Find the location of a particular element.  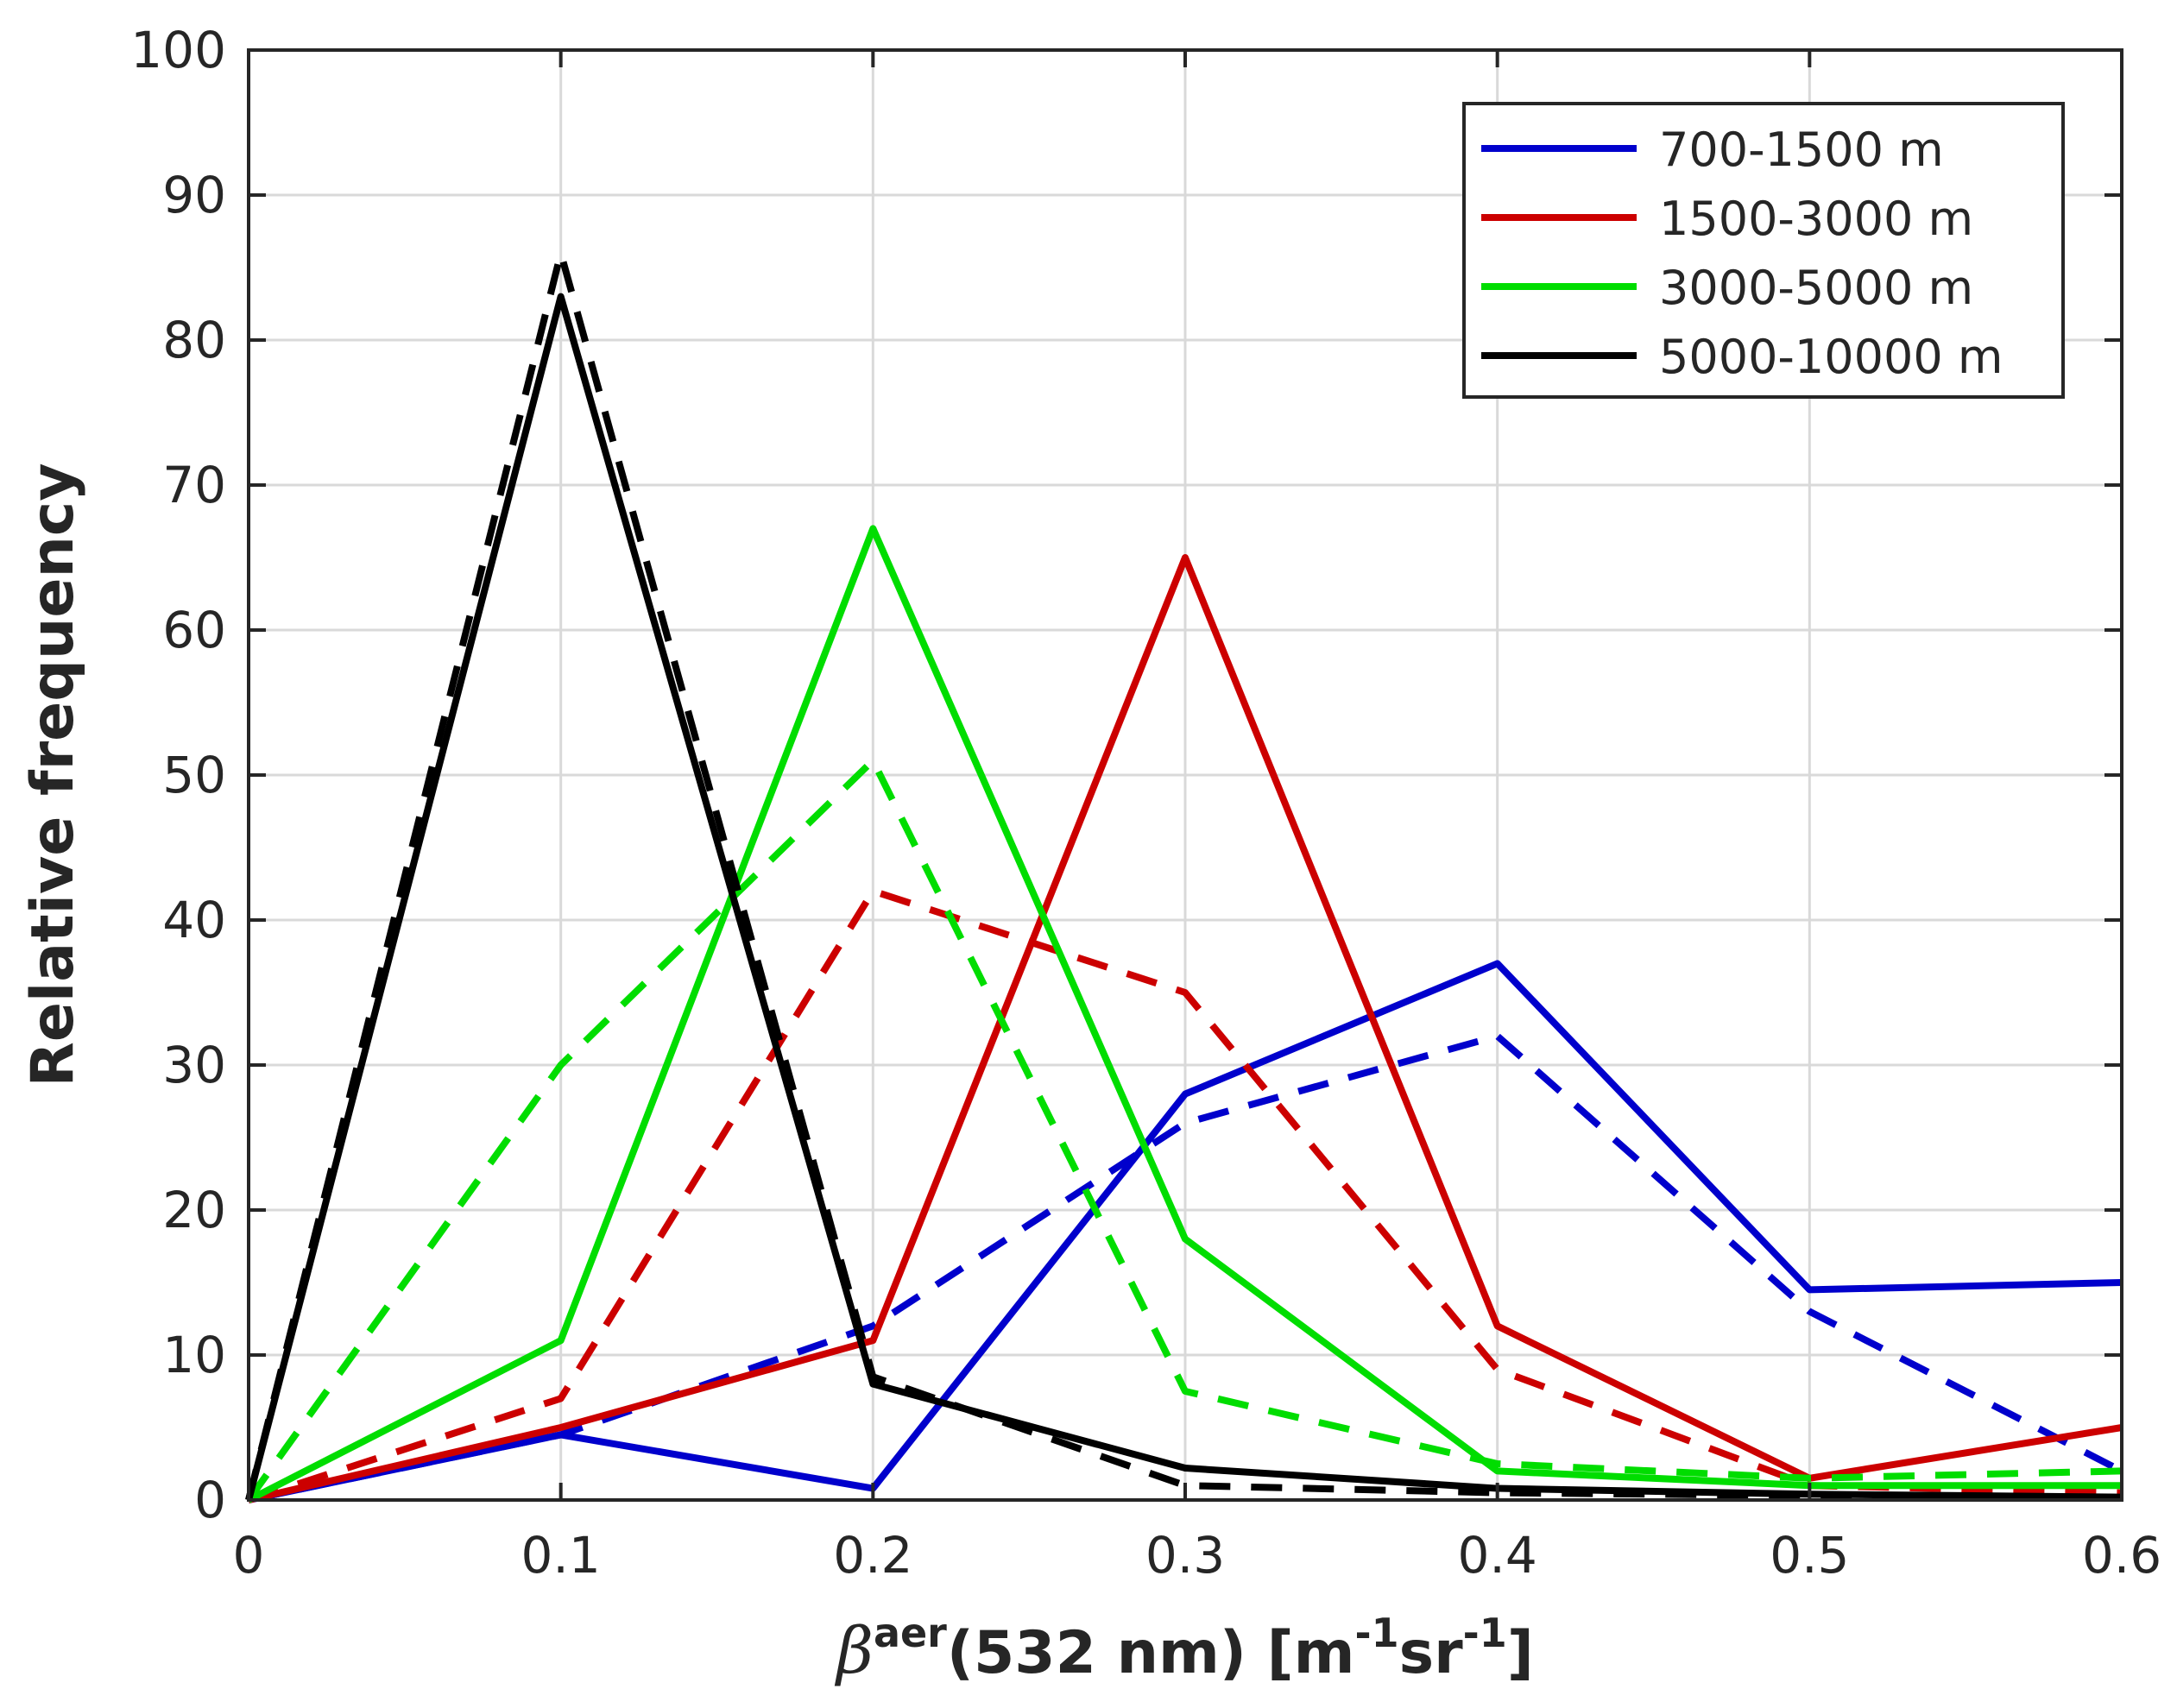

x-axis-exp2: -1 is located at coordinates (1485, 1633).